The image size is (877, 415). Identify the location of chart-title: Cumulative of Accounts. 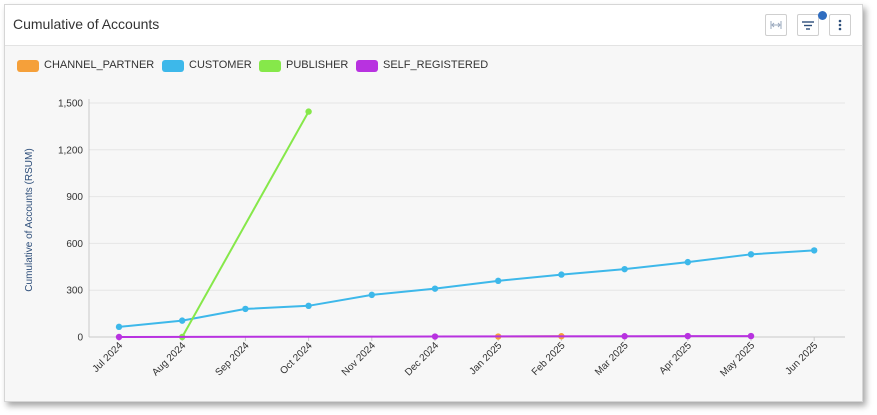
(86, 24).